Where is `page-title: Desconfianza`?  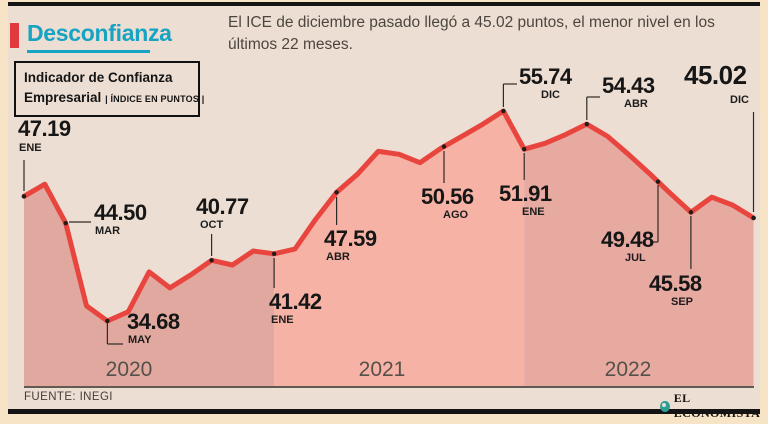
page-title: Desconfianza is located at coordinates (99, 33).